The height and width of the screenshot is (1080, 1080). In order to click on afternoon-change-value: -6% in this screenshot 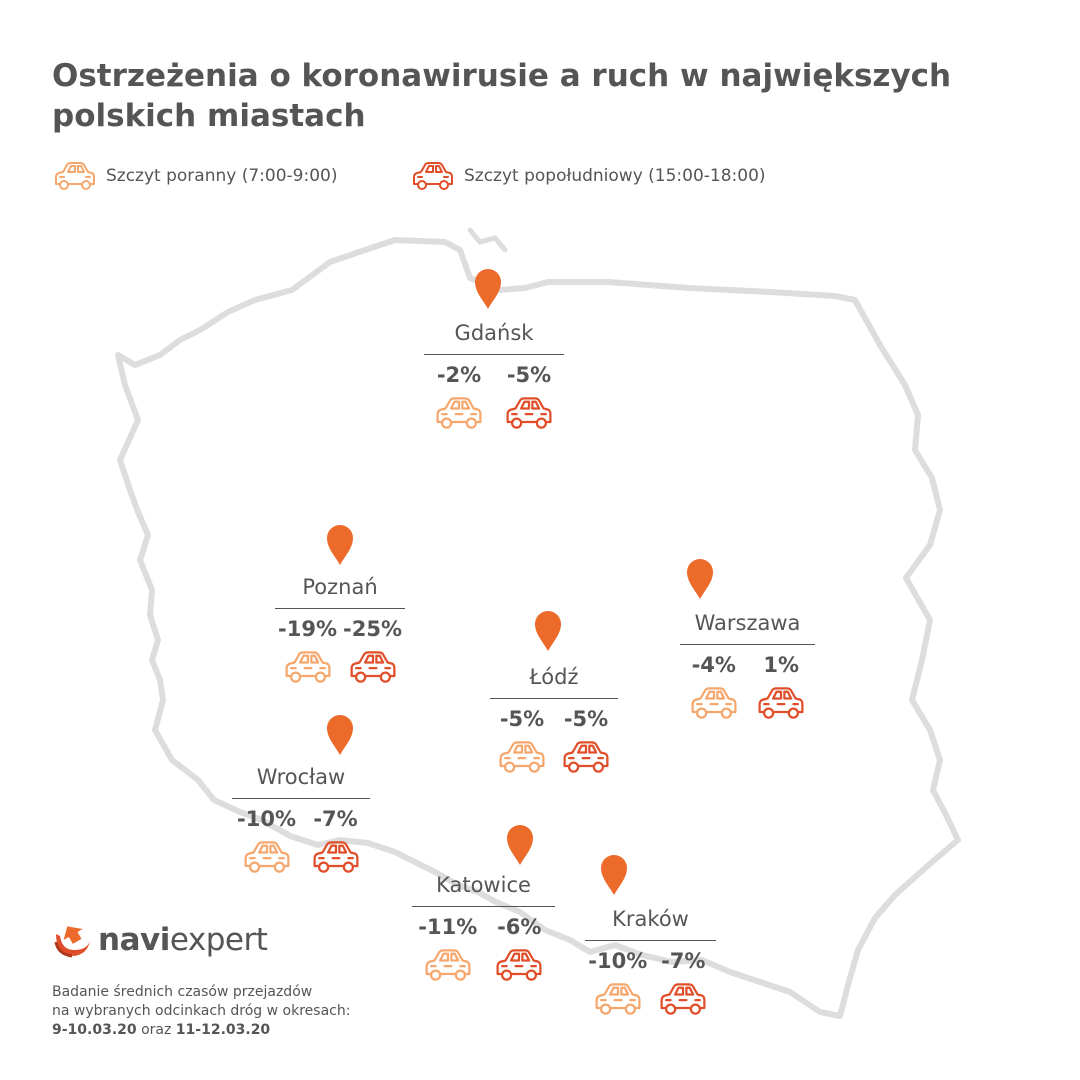, I will do `click(519, 927)`.